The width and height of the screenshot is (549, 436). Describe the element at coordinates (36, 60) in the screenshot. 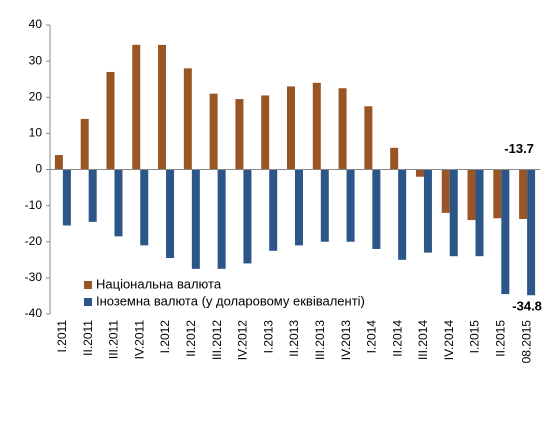

I see `y-tick-label: 30` at that location.